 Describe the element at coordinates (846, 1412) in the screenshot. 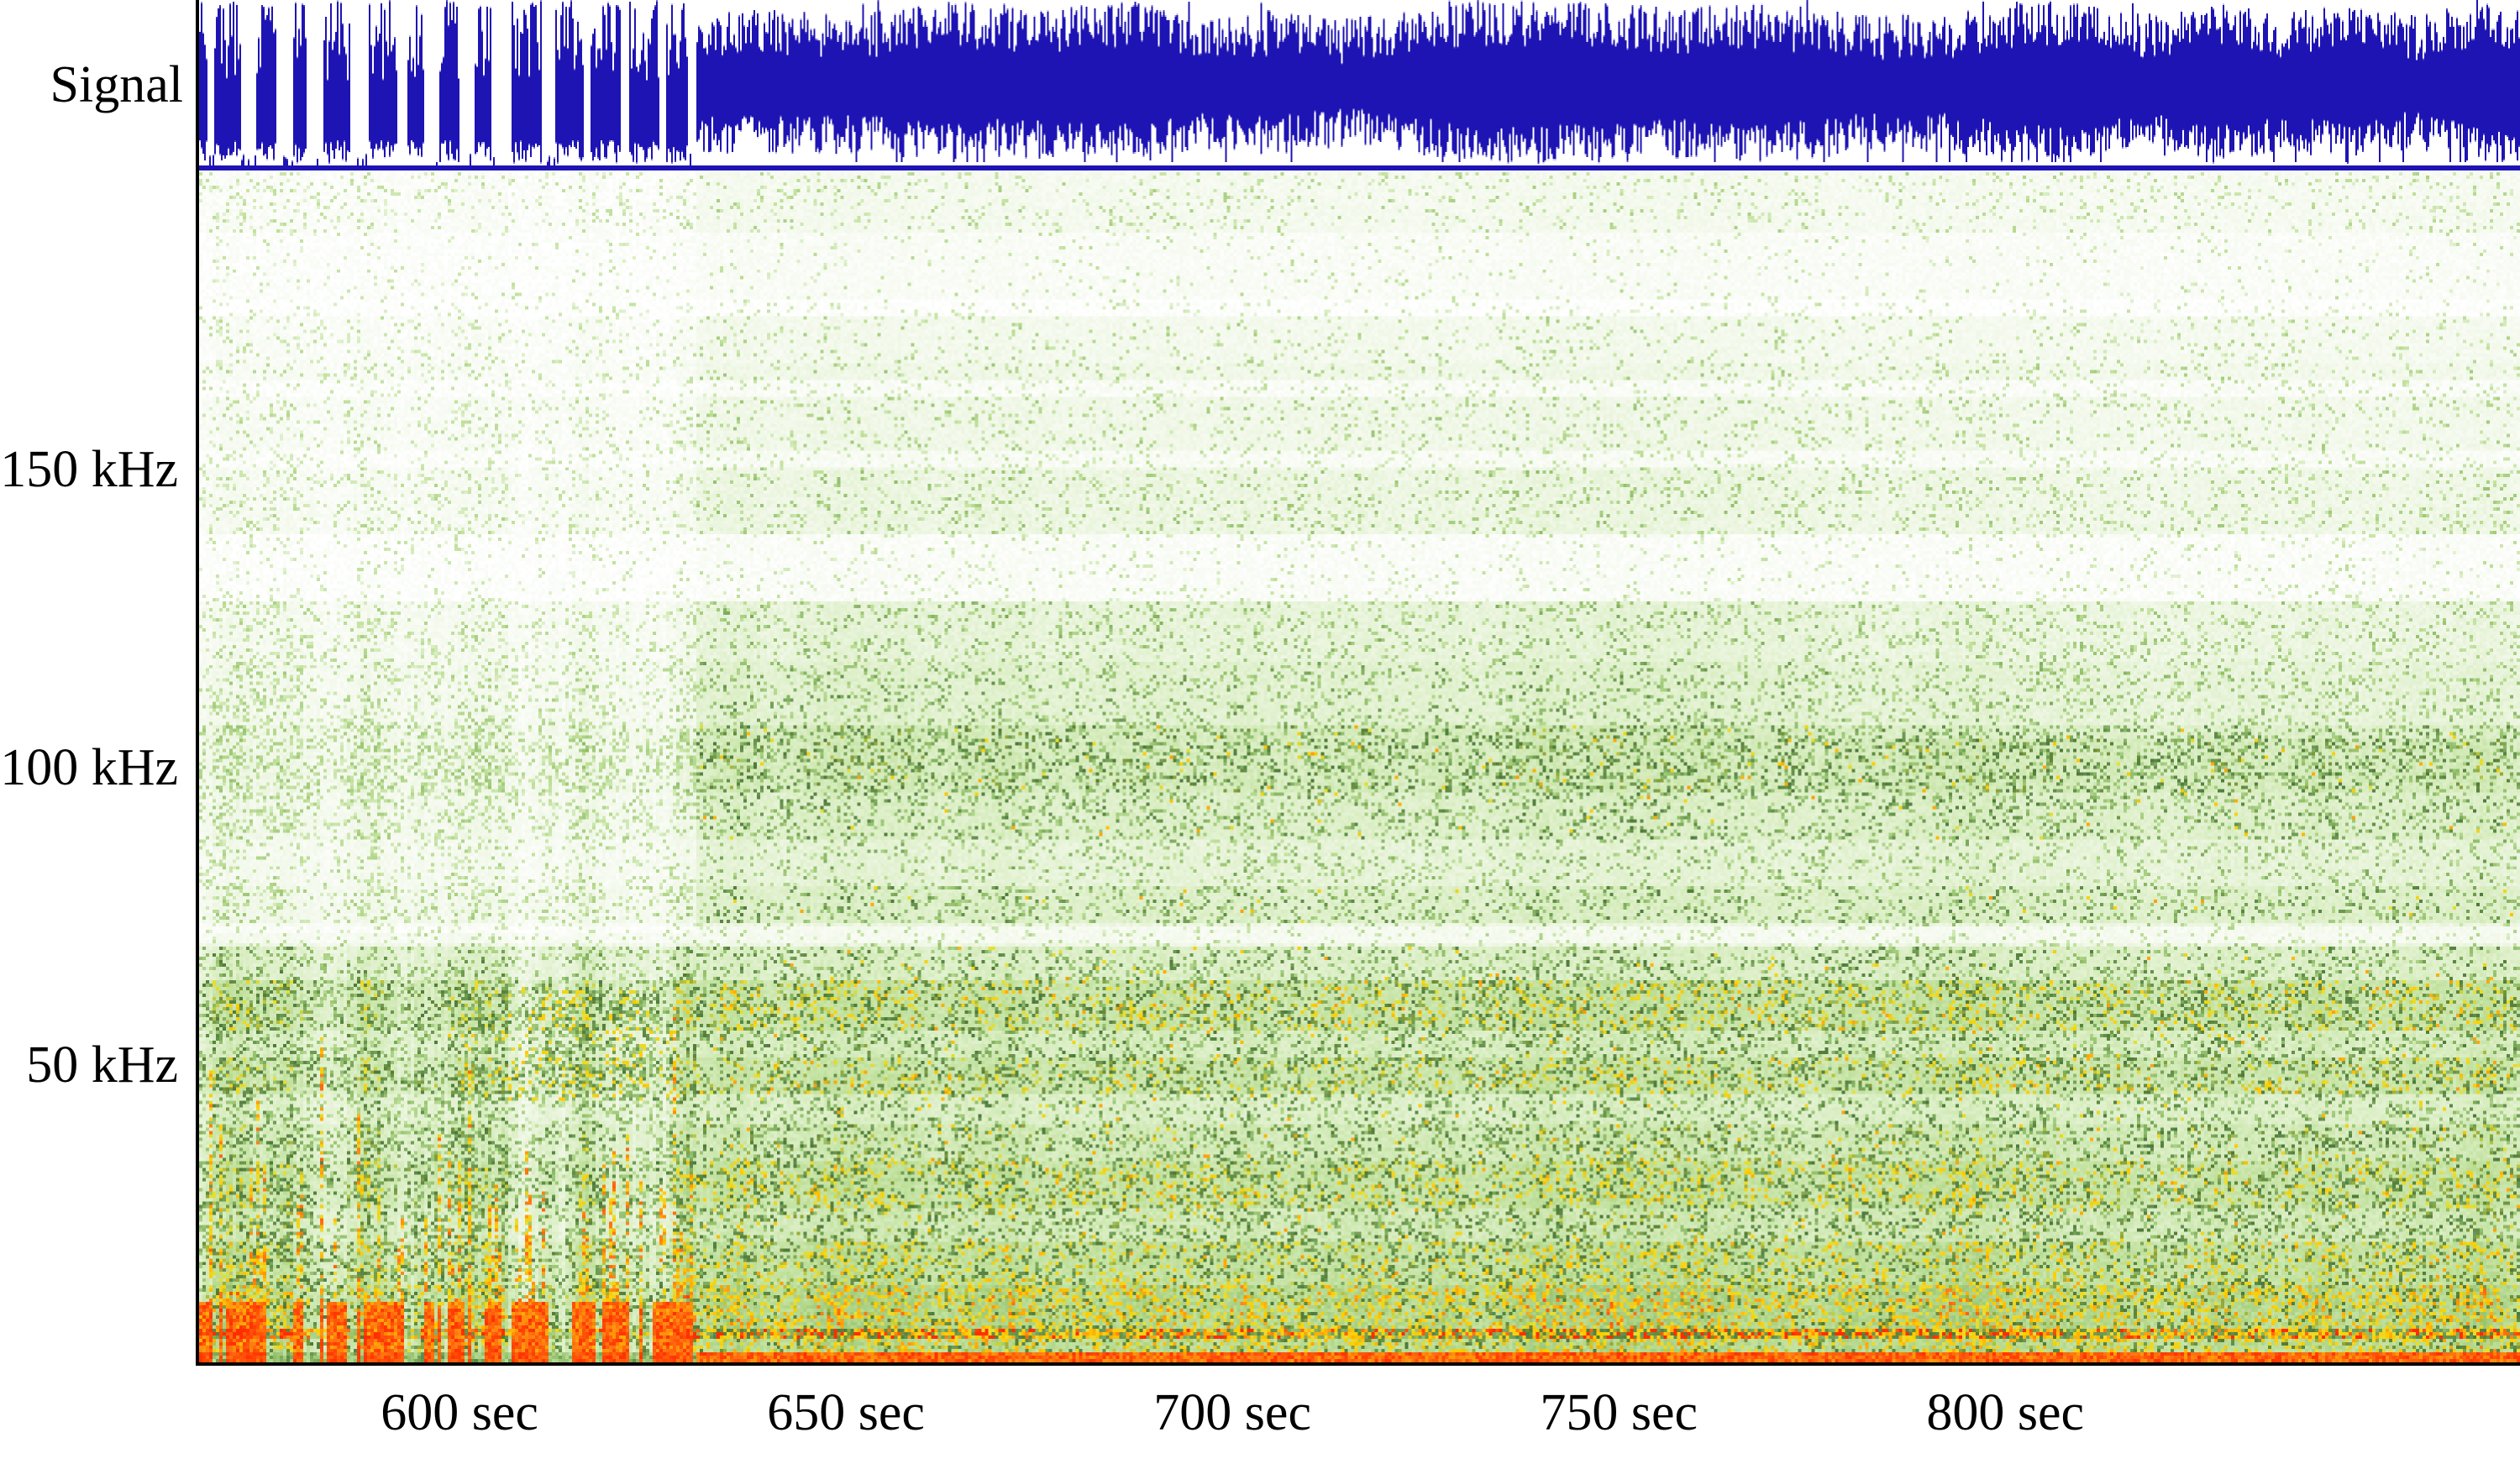

I see `x-tick-label: 650 sec` at that location.